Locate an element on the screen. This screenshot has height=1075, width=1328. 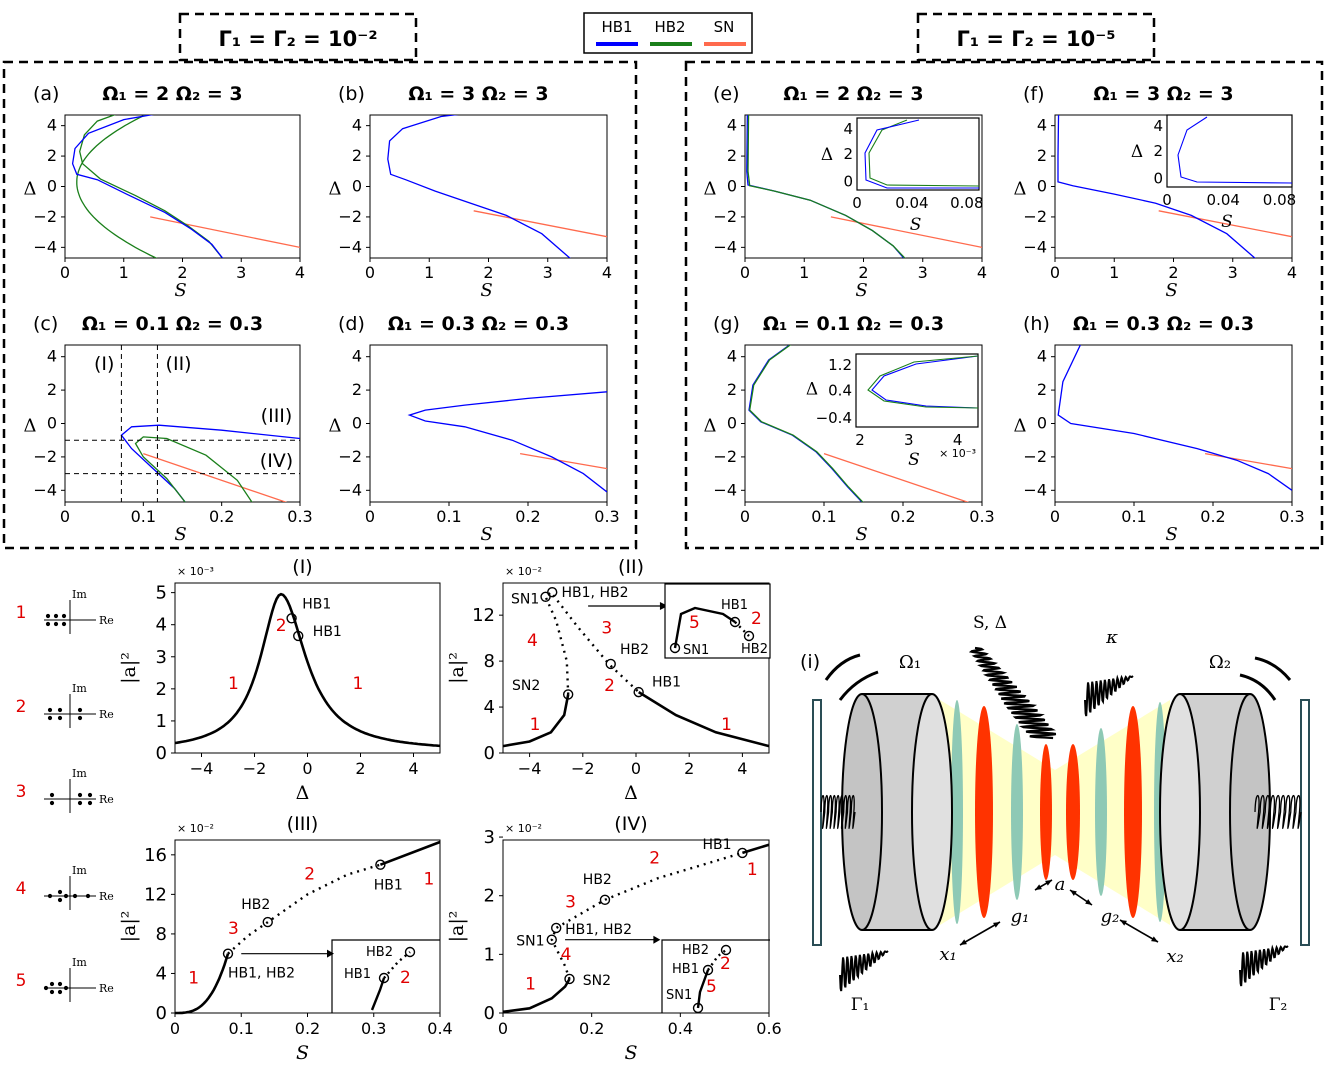
x-tick-label: −2 is located at coordinates (255, 768).